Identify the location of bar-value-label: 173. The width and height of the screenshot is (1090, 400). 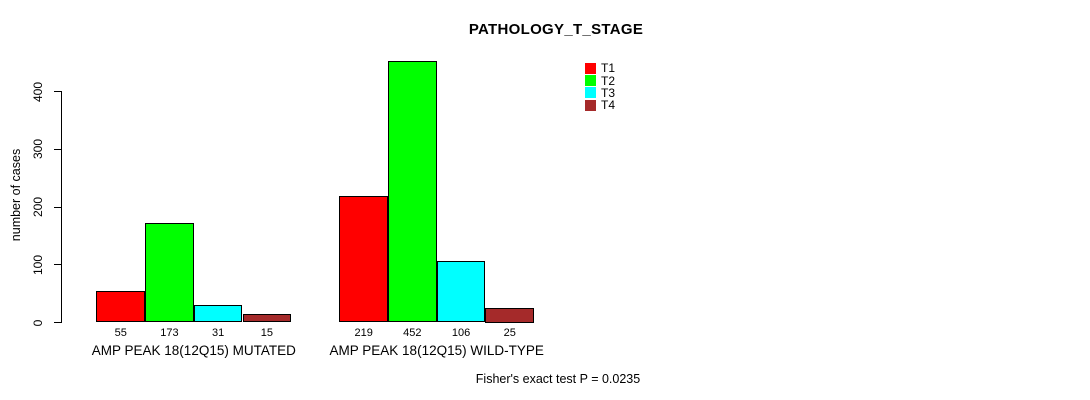
(169, 333).